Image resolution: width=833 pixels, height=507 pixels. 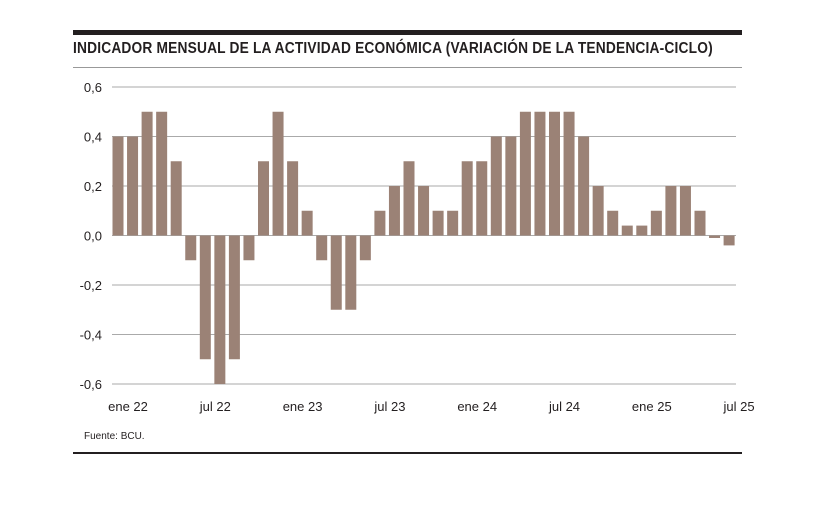 What do you see at coordinates (407, 67) in the screenshot?
I see `title-divider` at bounding box center [407, 67].